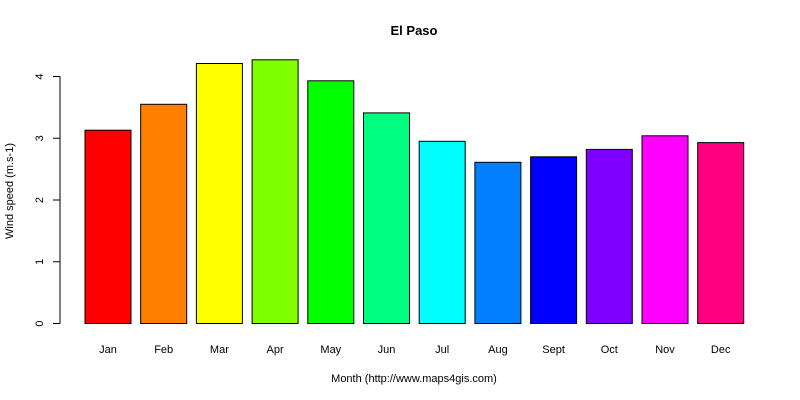 The image size is (800, 400). What do you see at coordinates (442, 232) in the screenshot?
I see `bar-jul` at bounding box center [442, 232].